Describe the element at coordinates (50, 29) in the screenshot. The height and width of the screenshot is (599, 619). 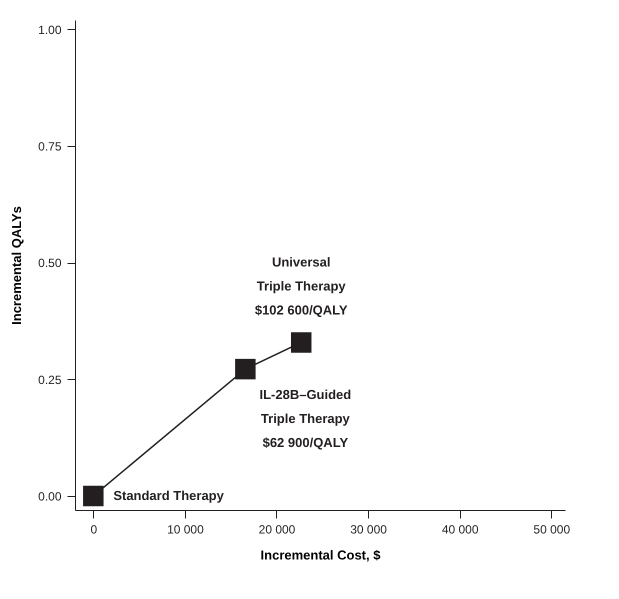
I see `y-tick-label: 1.00` at that location.